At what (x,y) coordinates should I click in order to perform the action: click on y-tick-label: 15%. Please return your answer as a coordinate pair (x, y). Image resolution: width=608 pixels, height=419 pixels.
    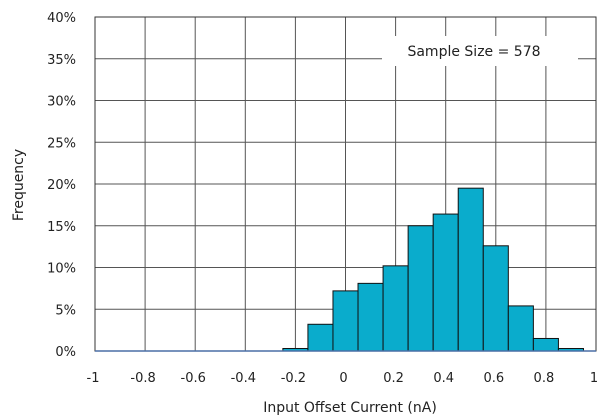
    Looking at the image, I should click on (61, 227).